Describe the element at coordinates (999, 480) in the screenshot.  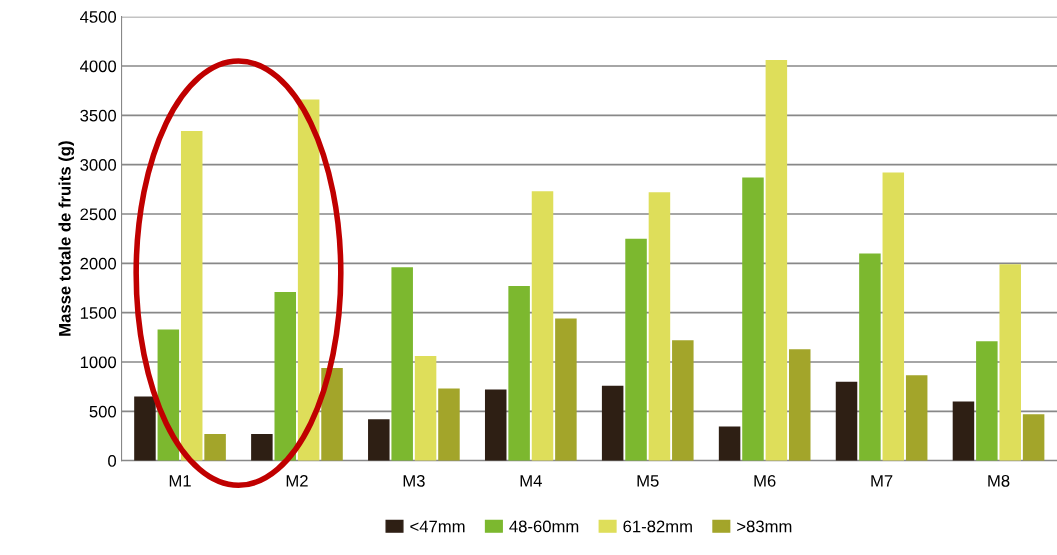
I see `x-tick-label: M8` at that location.